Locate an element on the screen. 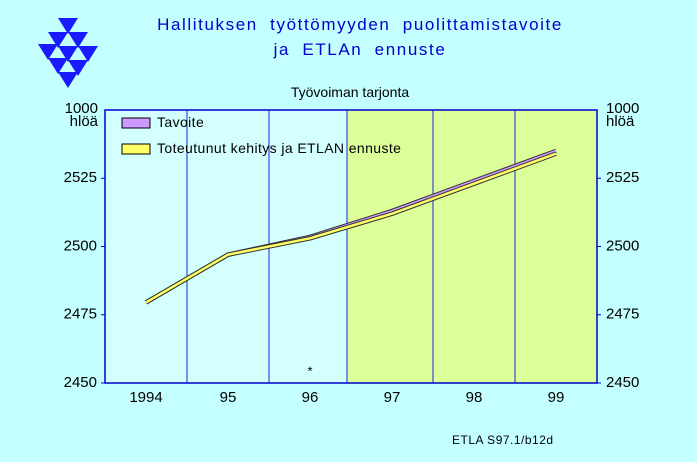 The height and width of the screenshot is (462, 697). y2-tick-label: 2500 is located at coordinates (622, 245).